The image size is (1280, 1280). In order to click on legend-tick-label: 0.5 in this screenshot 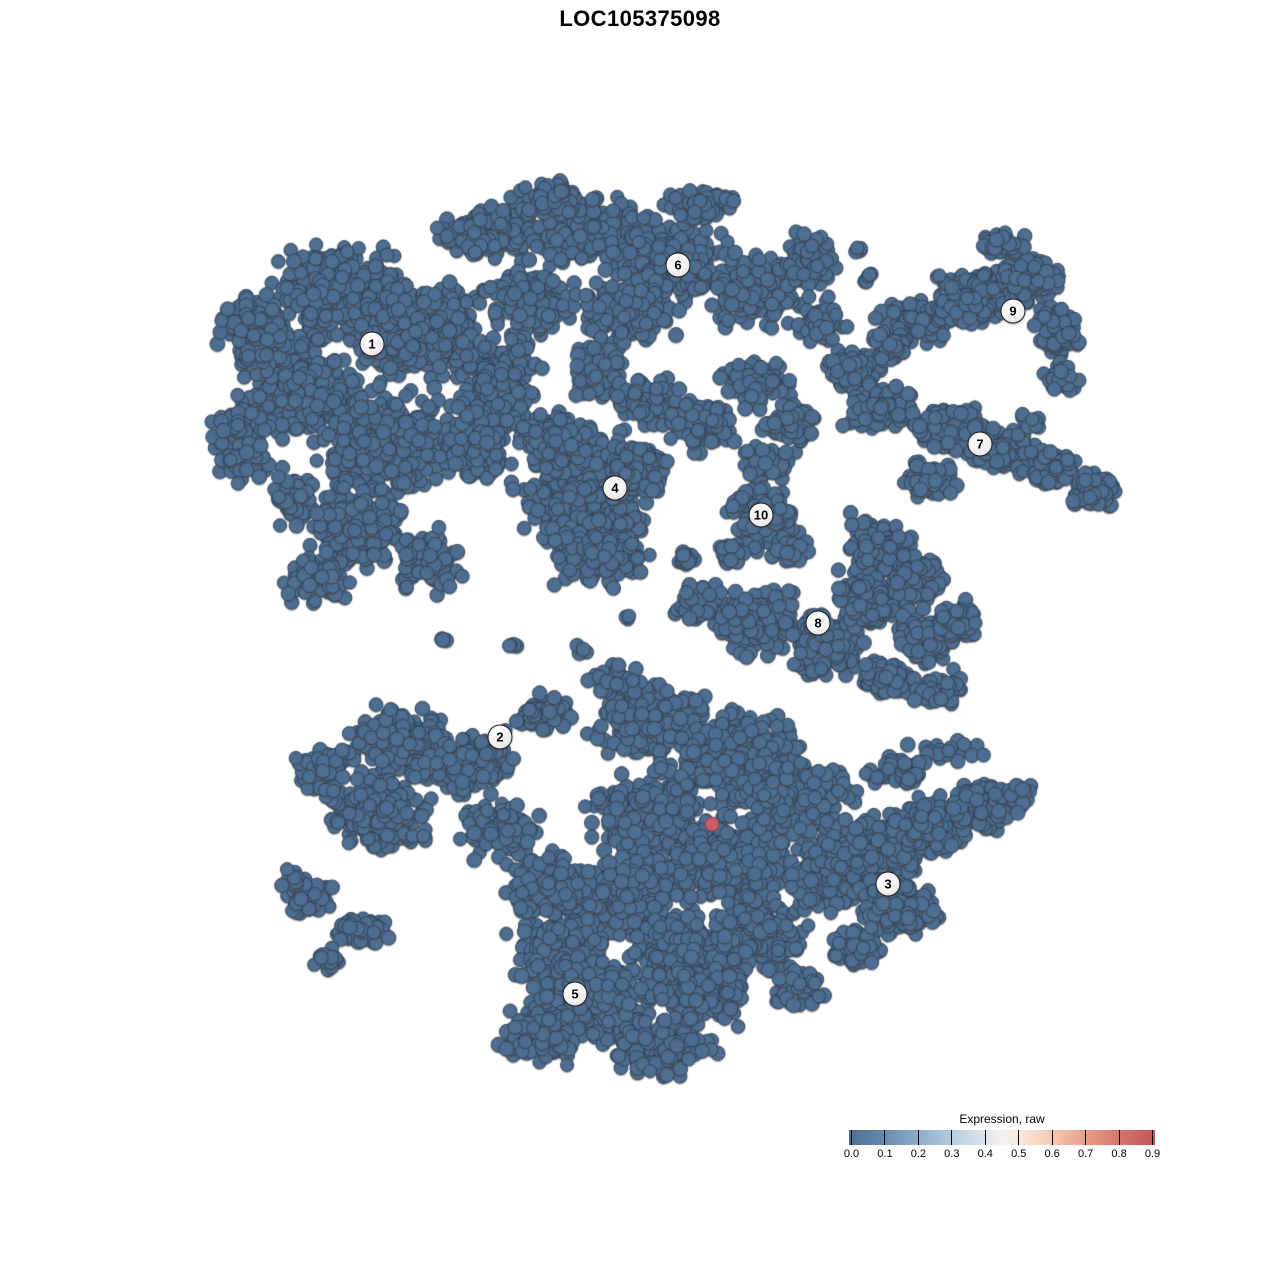, I will do `click(1019, 1154)`.